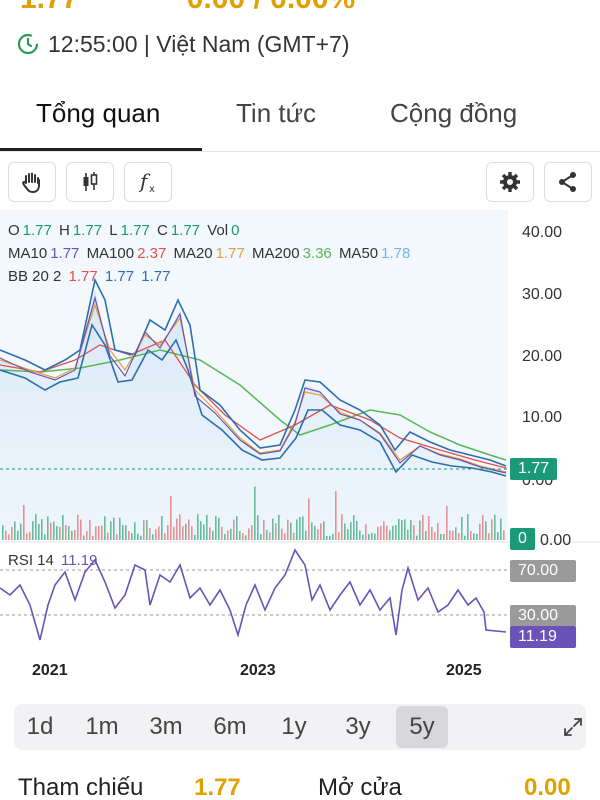  Describe the element at coordinates (422, 727) in the screenshot. I see `period-5y: 5y` at that location.